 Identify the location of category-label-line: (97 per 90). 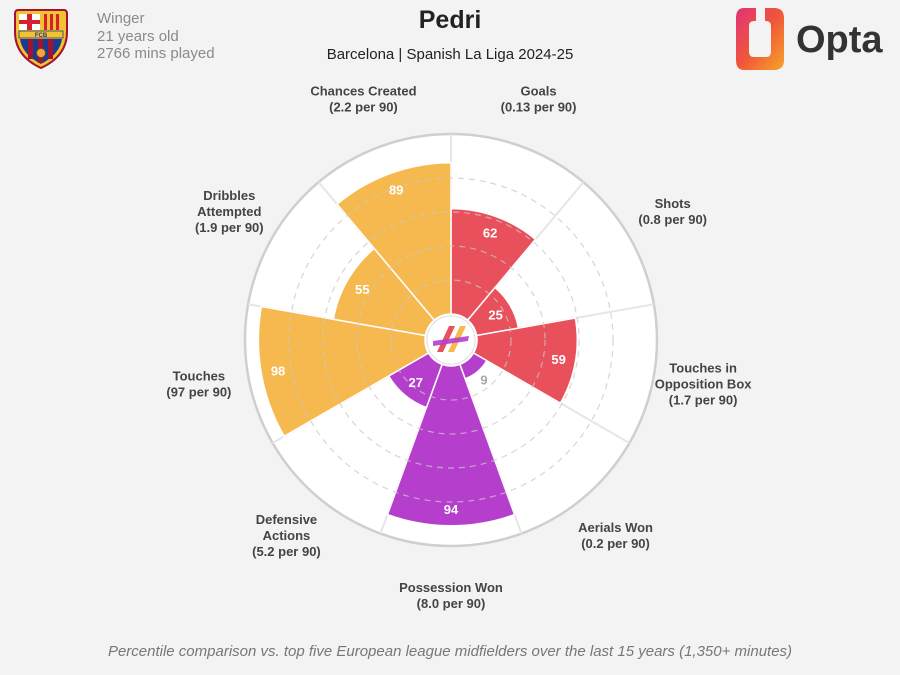
(198, 391).